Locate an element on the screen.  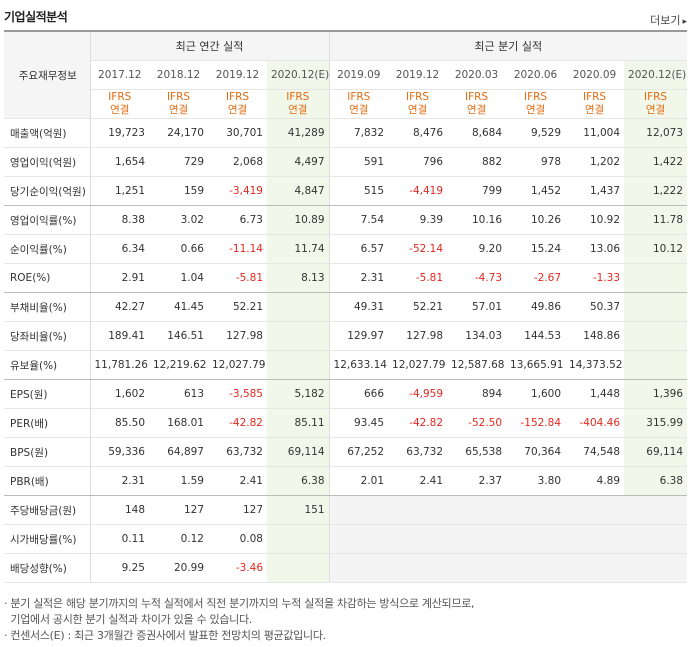
annual-value-cell: -11.14 is located at coordinates (237, 249).